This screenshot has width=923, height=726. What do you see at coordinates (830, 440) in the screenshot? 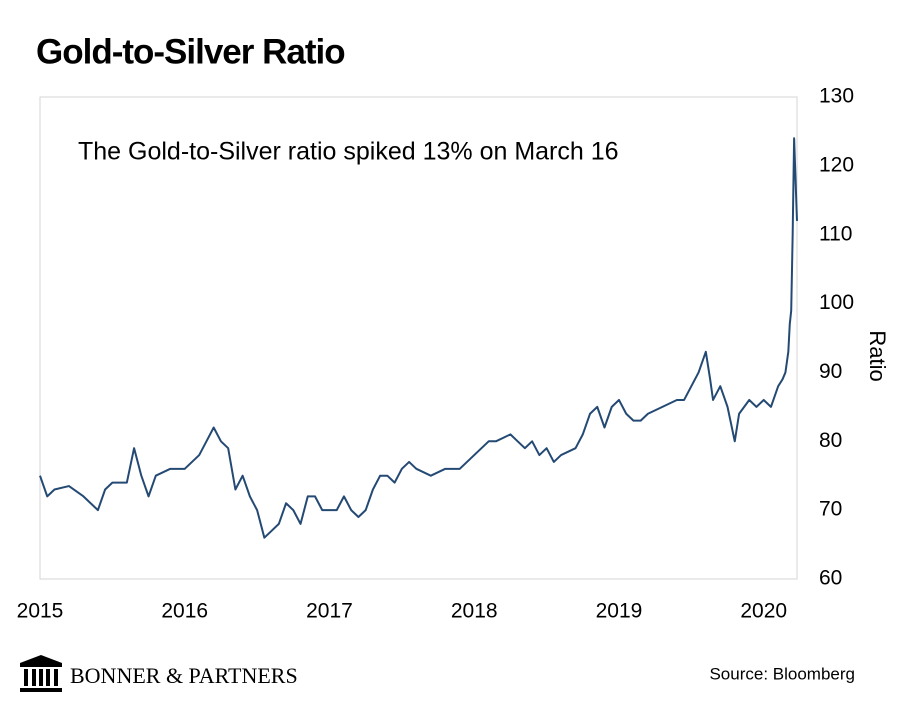
I see `y-tick-label: 80` at bounding box center [830, 440].